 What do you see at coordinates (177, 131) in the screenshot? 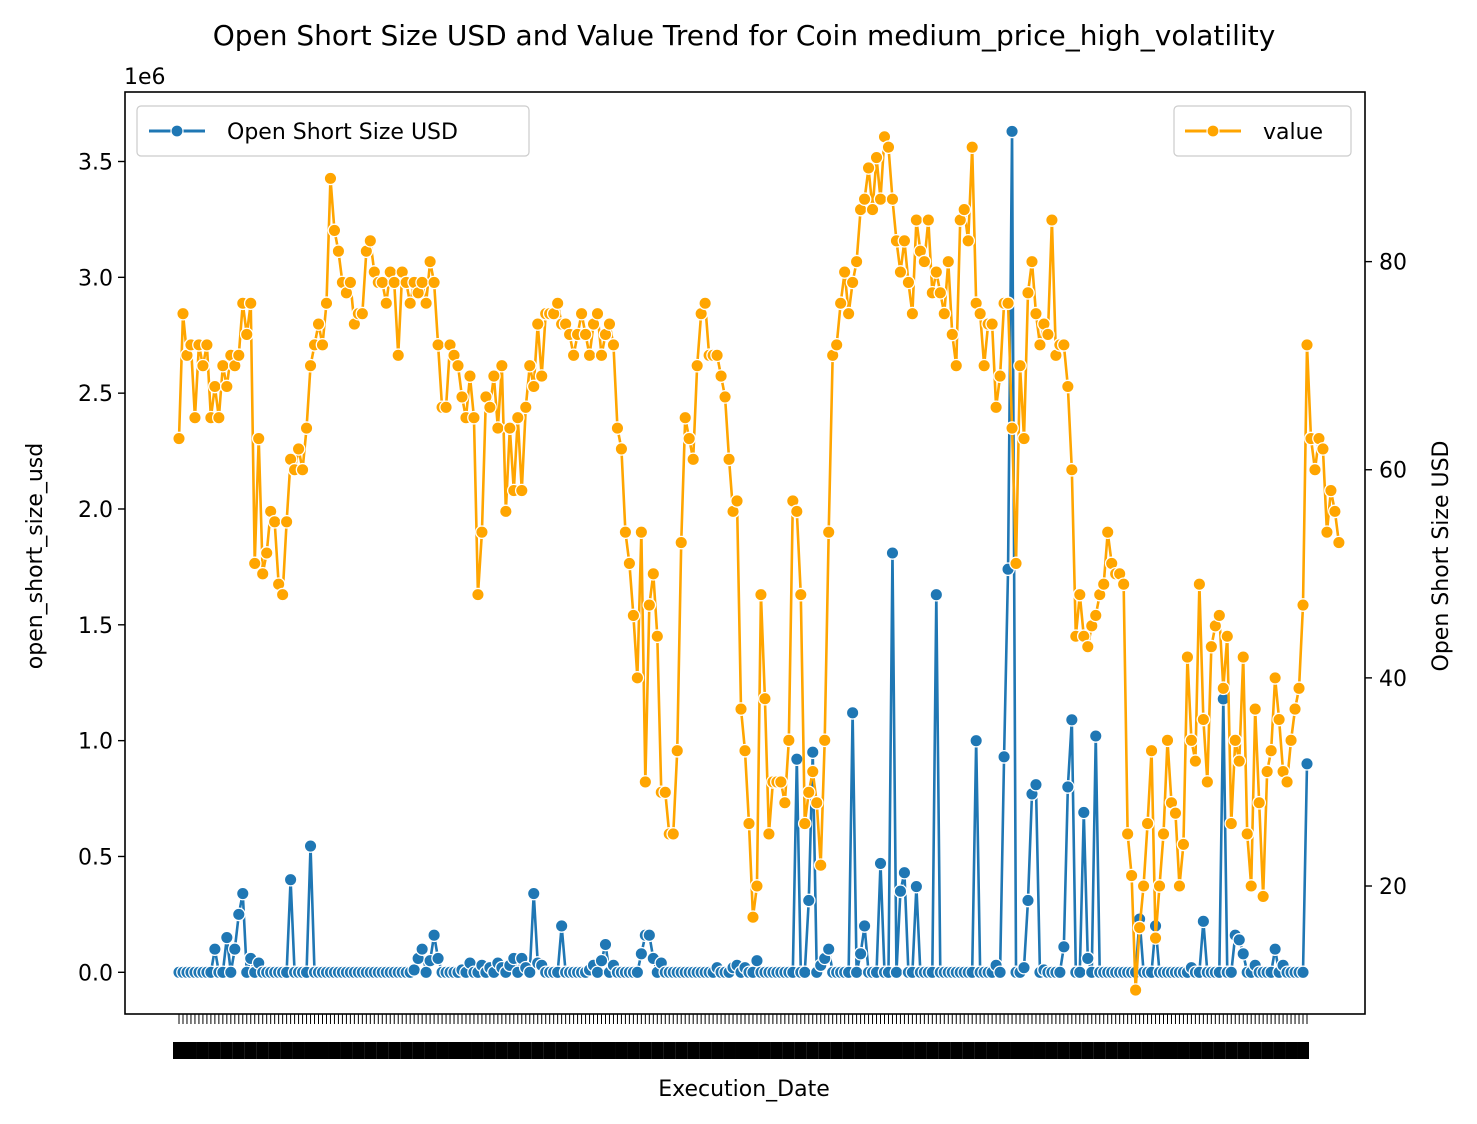
I see `legend-marker-left` at bounding box center [177, 131].